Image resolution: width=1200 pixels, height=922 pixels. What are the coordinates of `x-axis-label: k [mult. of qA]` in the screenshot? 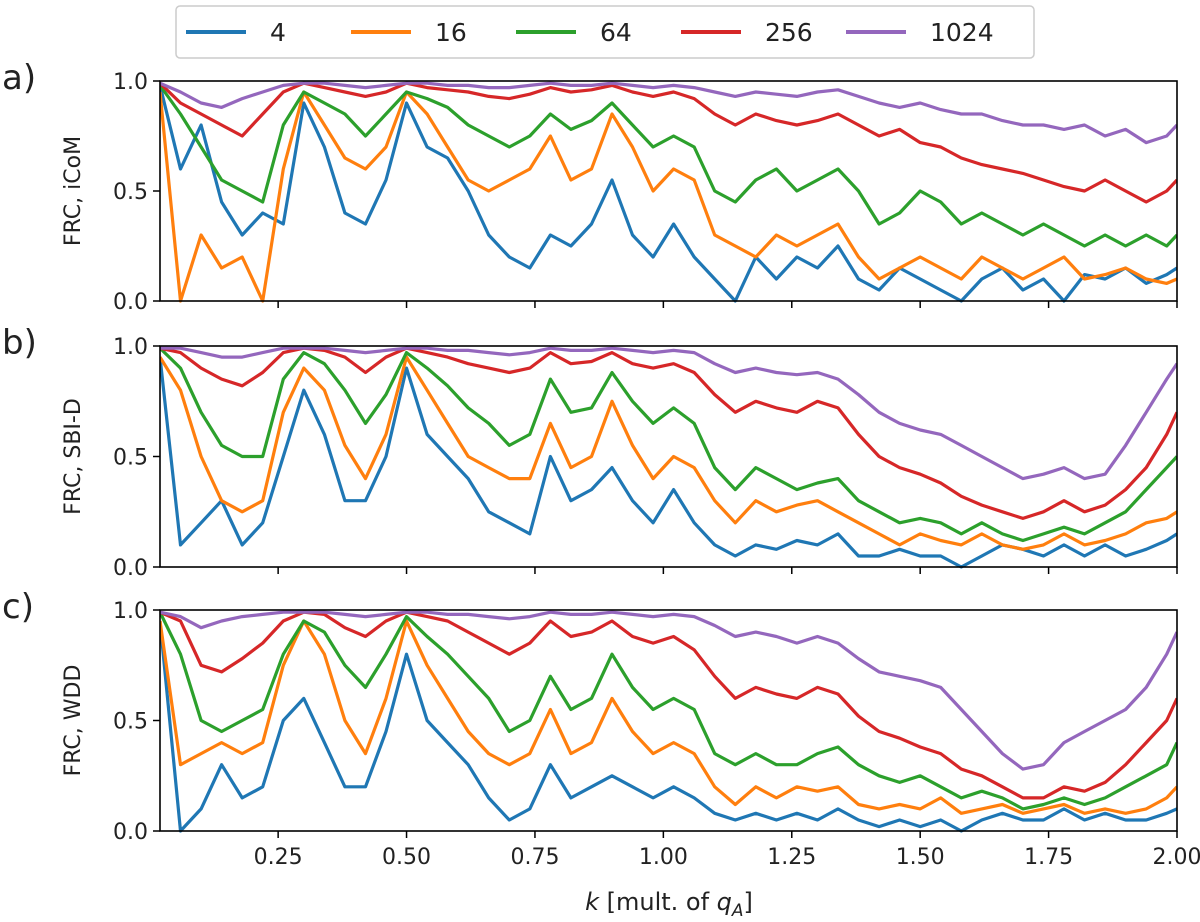 It's located at (669, 904).